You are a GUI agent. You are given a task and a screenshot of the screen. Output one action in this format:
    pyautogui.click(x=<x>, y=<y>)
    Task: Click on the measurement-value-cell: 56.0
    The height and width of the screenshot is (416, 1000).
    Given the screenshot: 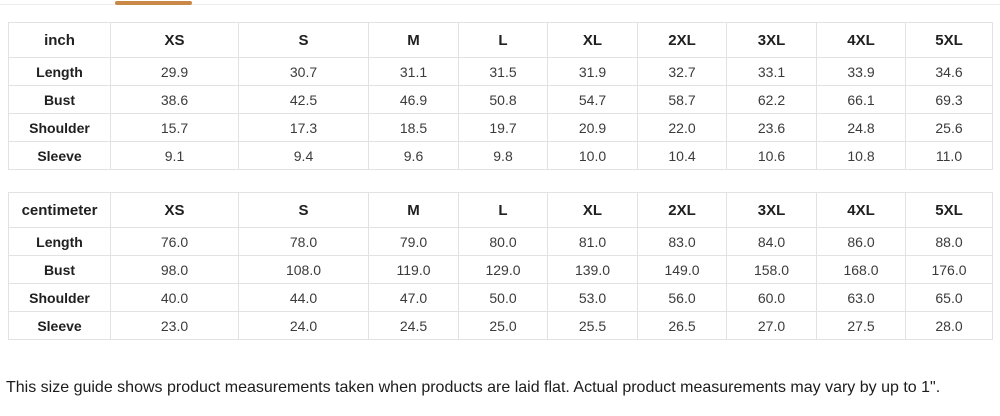 What is the action you would take?
    pyautogui.click(x=682, y=297)
    